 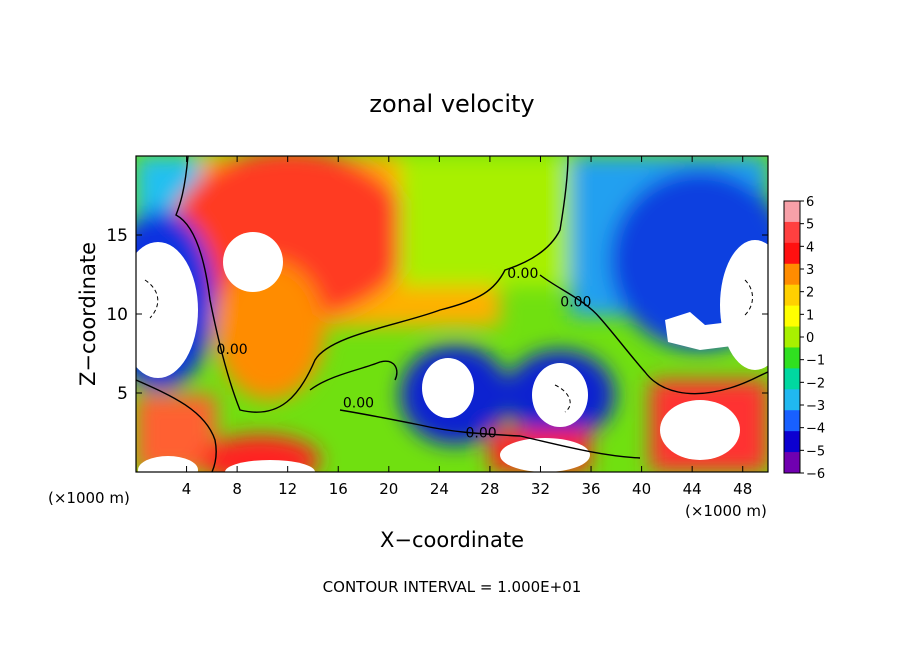 I want to click on x-tick-label: 44, so click(x=692, y=489).